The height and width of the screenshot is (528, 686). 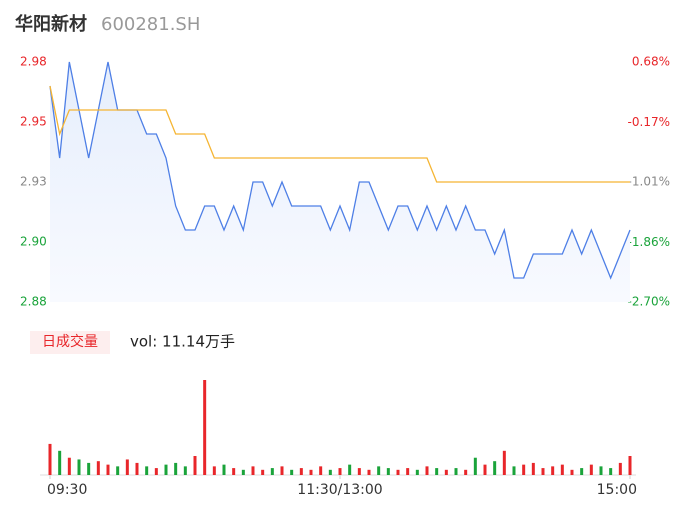 I want to click on volume-legend: 日成交量, so click(x=70, y=341).